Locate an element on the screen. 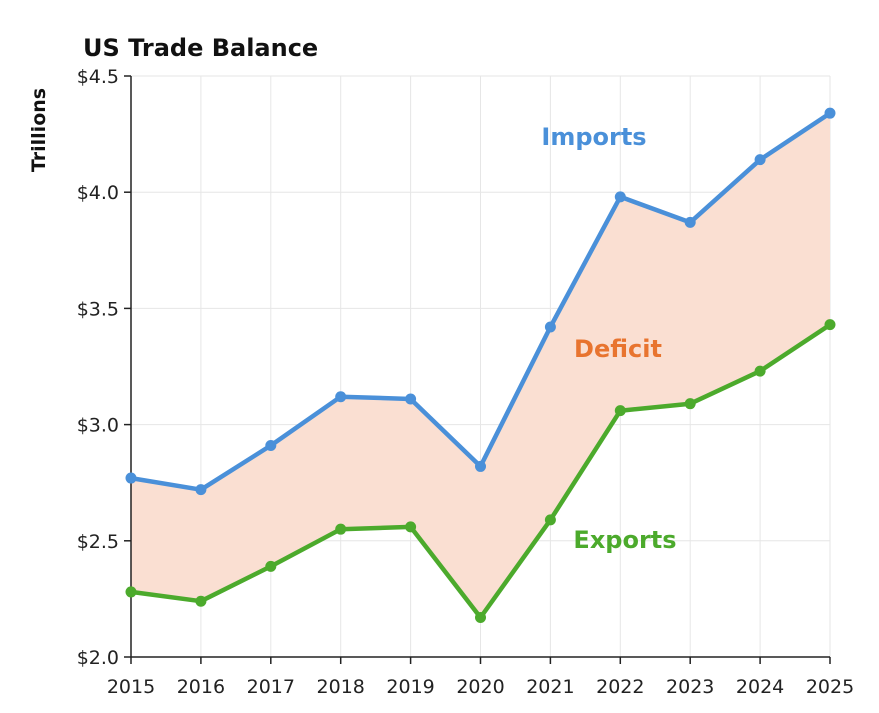 Image resolution: width=879 pixels, height=713 pixels. deficit-area-label: Deficit is located at coordinates (618, 349).